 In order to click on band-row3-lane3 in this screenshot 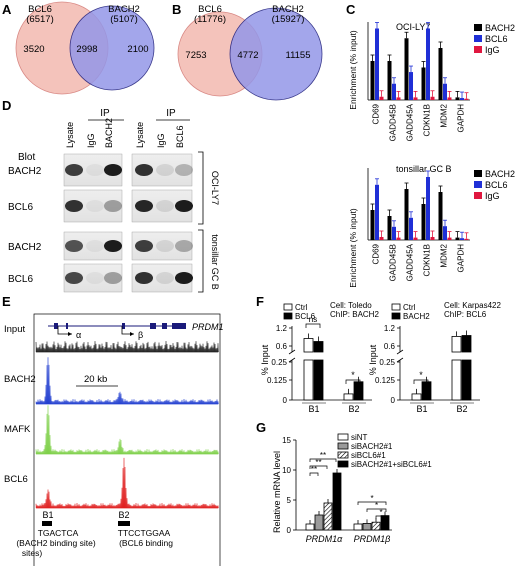, I will do `click(144, 278)`.